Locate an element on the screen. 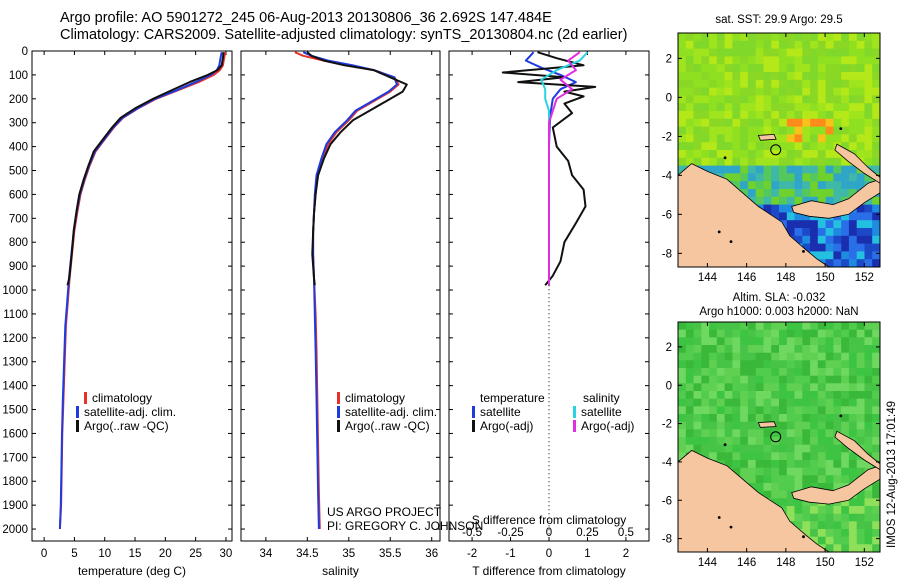 This screenshot has width=900, height=580. x-tick-label: 148 is located at coordinates (785, 278).